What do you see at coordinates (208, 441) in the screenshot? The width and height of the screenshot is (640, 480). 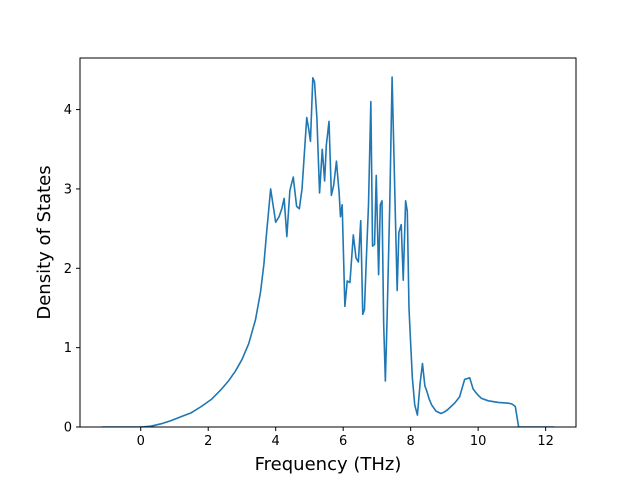 I see `x-tick-label: 2` at bounding box center [208, 441].